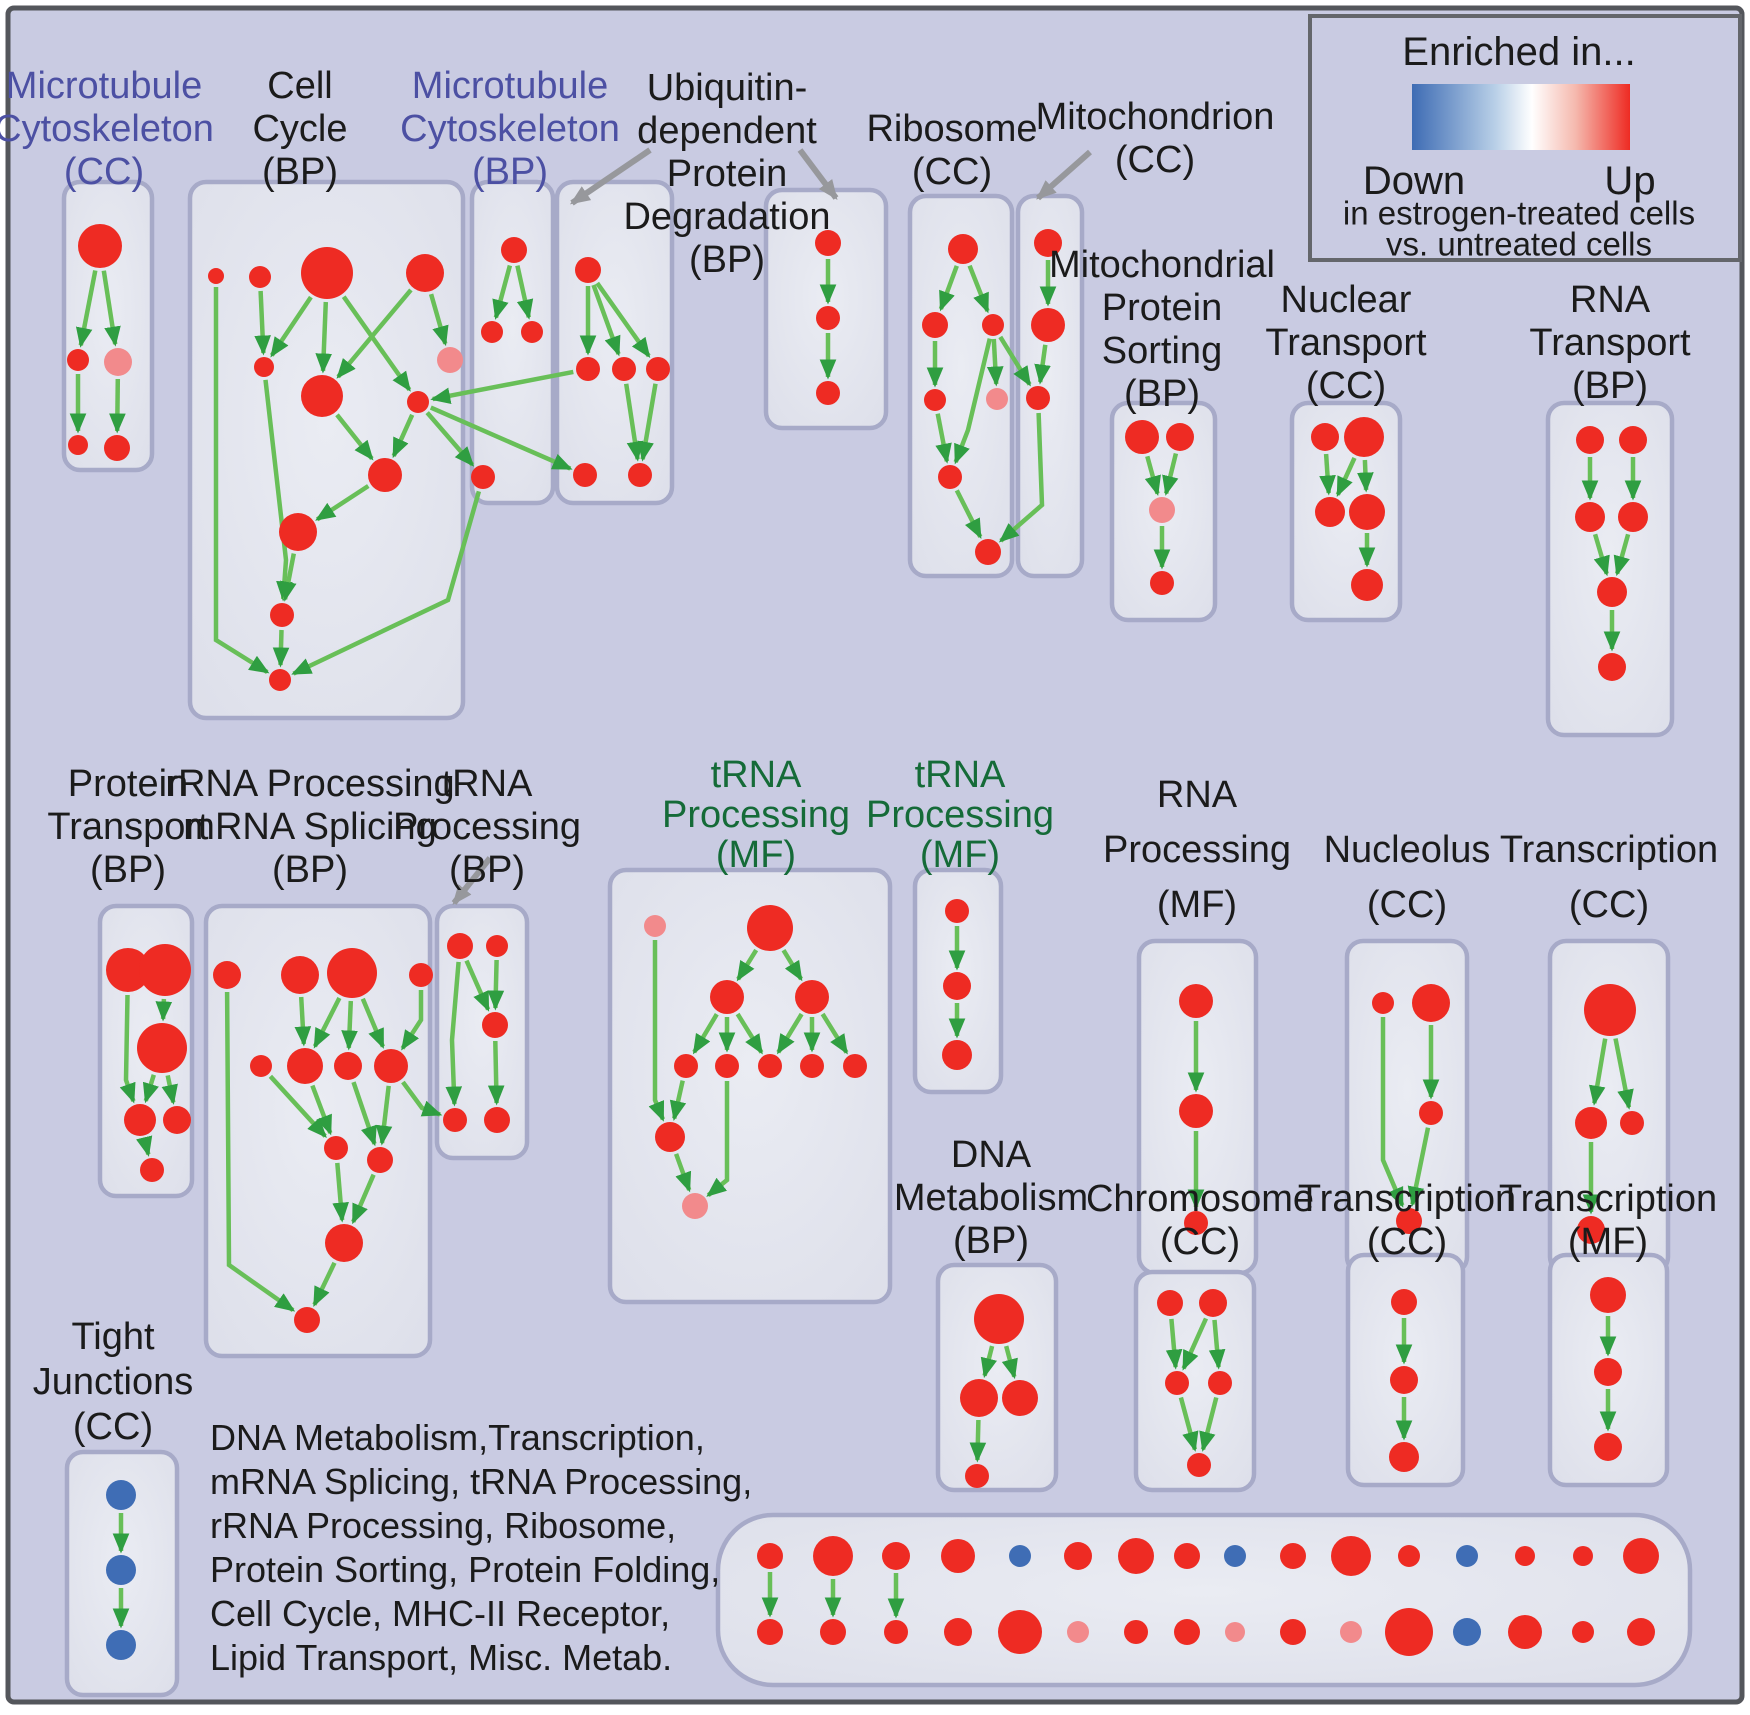 Image resolution: width=1750 pixels, height=1715 pixels. Describe the element at coordinates (1021, 477) in the screenshot. I see `cross-edge-5-mitochondrion-to-ribosome` at that location.